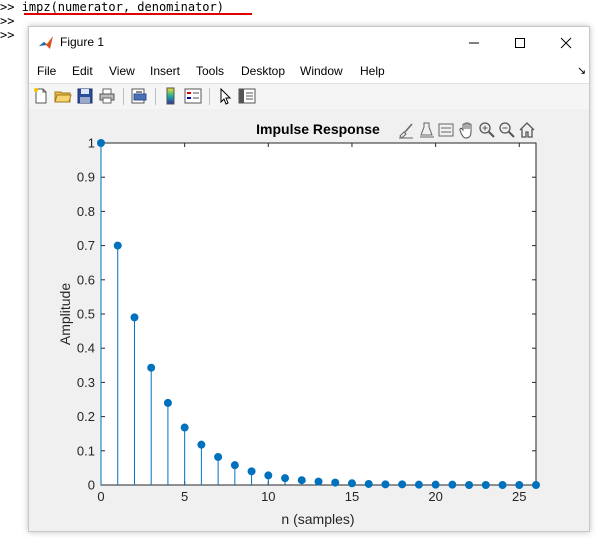 This screenshot has height=538, width=601. I want to click on edit-plot-icon, so click(225, 96).